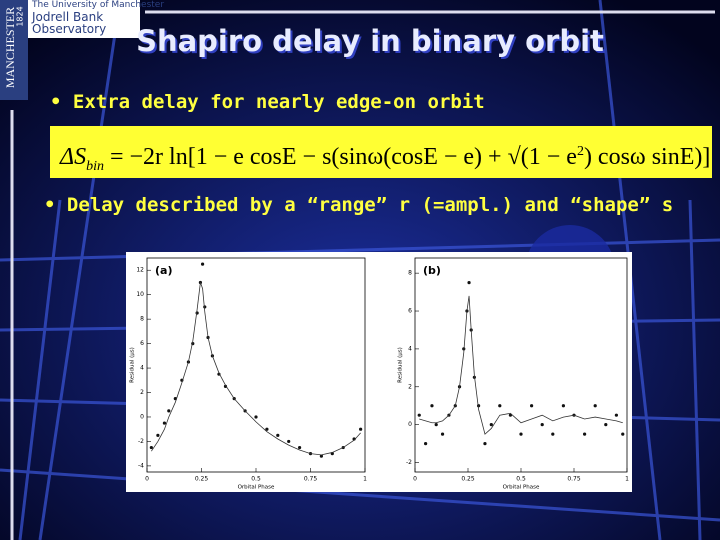  What do you see at coordinates (140, 270) in the screenshot?
I see `y-tick-label: 12` at bounding box center [140, 270].